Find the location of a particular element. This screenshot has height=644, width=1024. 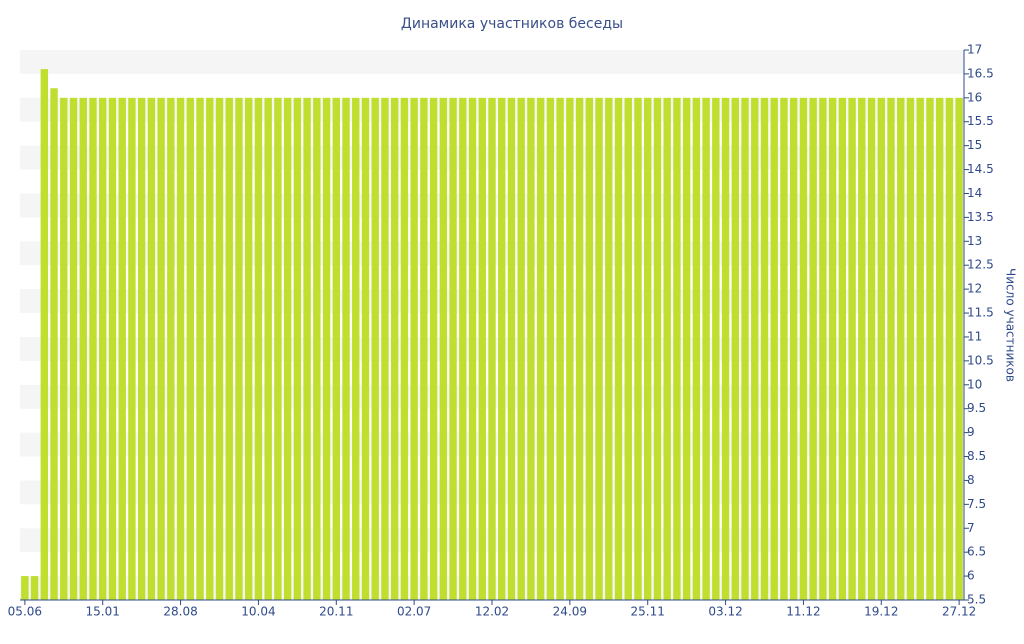

x-tick-label: 19.12 is located at coordinates (881, 612).